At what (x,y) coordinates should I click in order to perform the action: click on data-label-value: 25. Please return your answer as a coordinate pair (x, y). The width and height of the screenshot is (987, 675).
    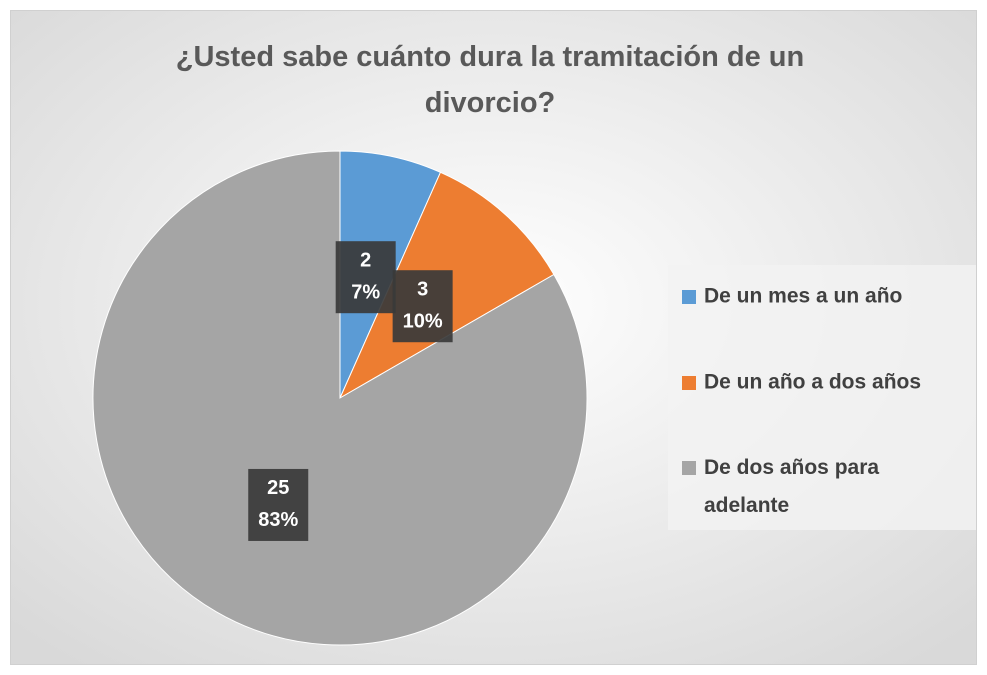
    Looking at the image, I should click on (278, 488).